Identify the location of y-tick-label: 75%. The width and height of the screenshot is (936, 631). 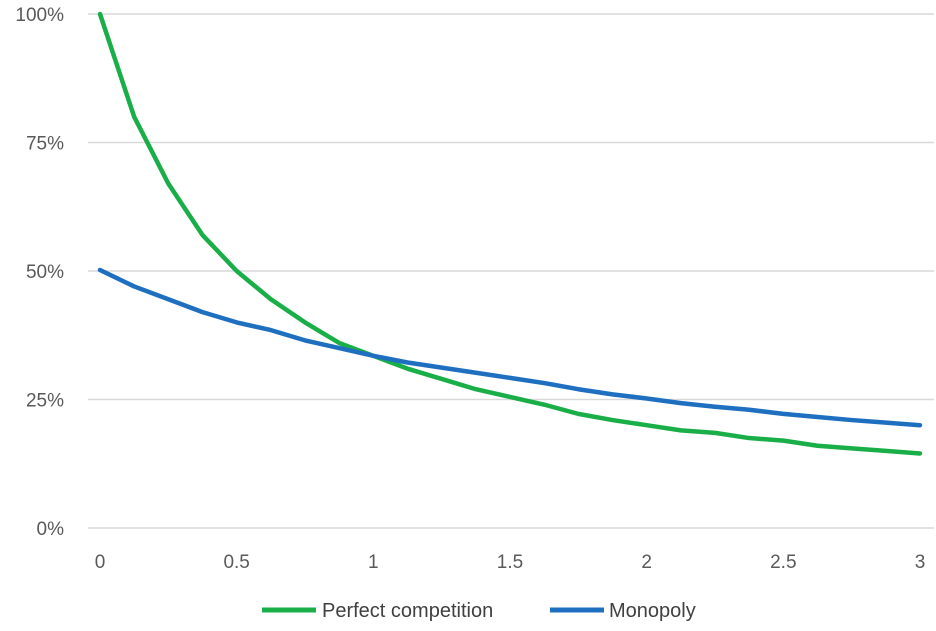
(45, 144).